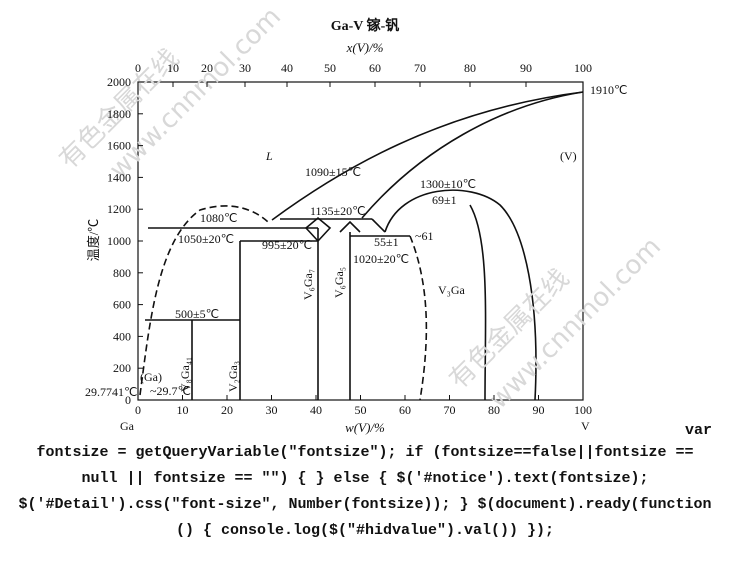 The height and width of the screenshot is (584, 730). Describe the element at coordinates (119, 114) in the screenshot. I see `left-tick-label: 1800` at that location.